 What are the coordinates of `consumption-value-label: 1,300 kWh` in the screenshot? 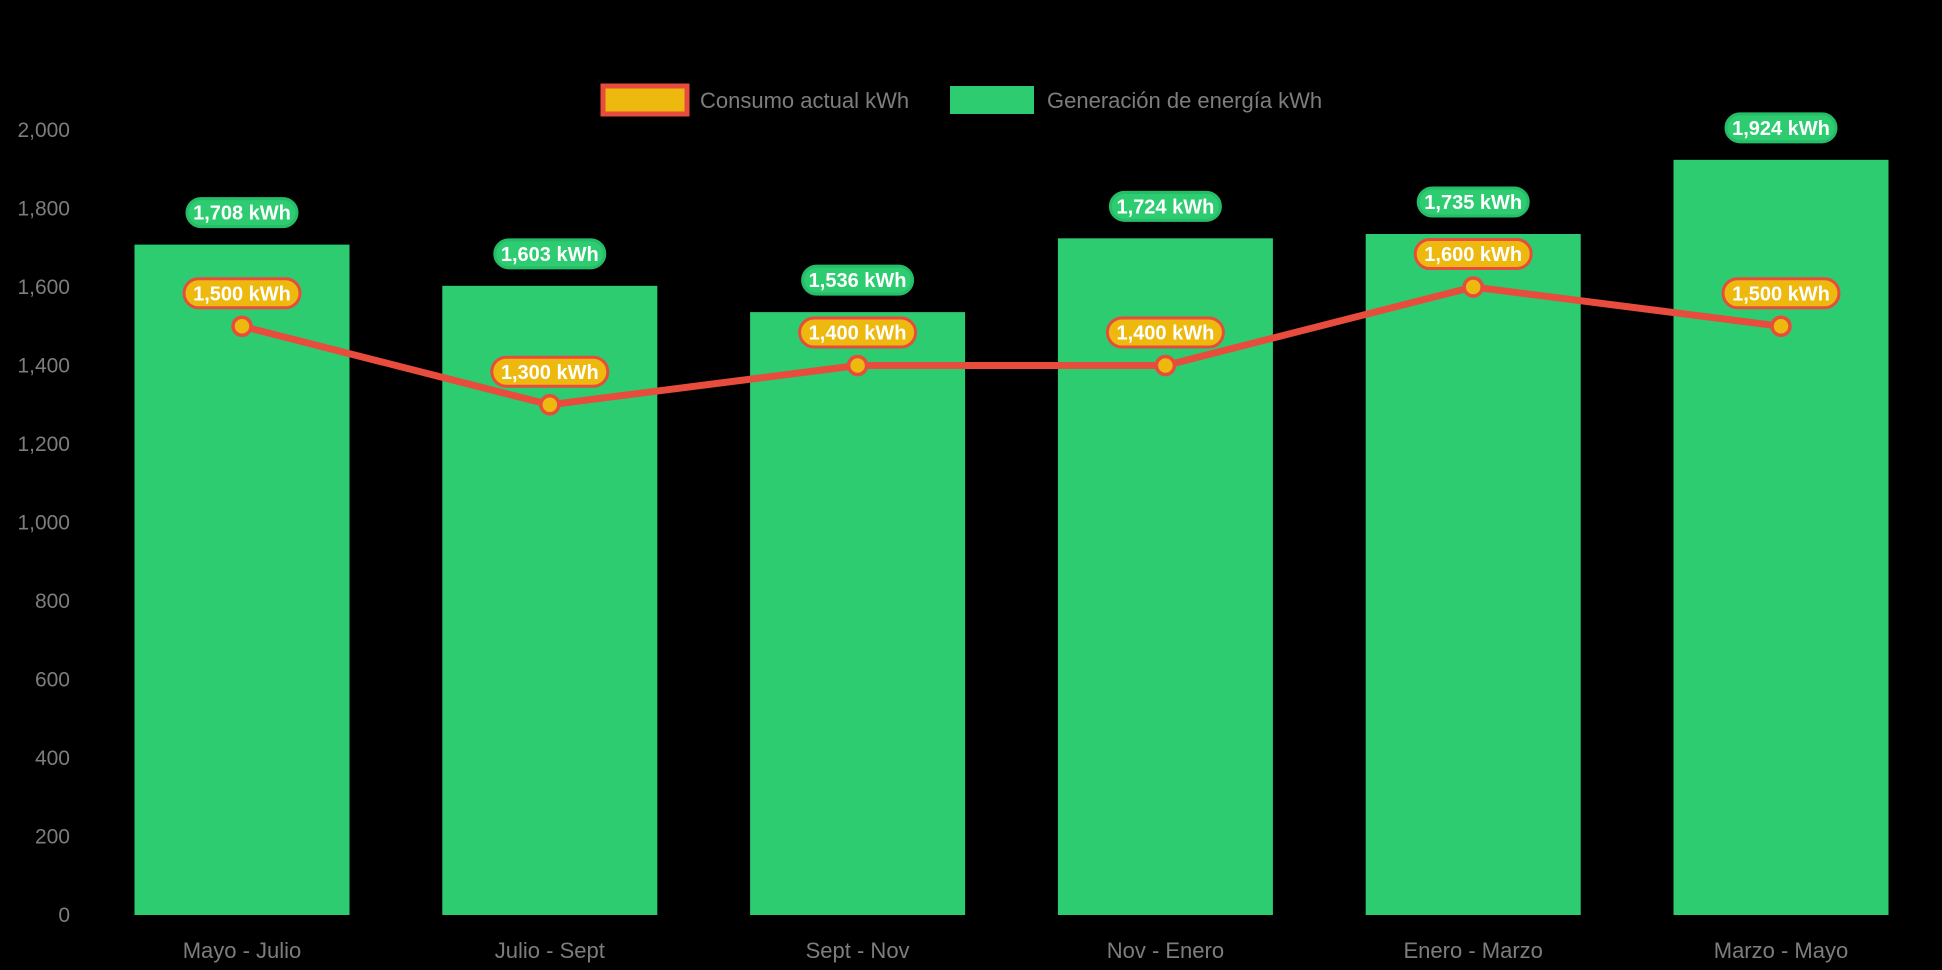 It's located at (550, 373).